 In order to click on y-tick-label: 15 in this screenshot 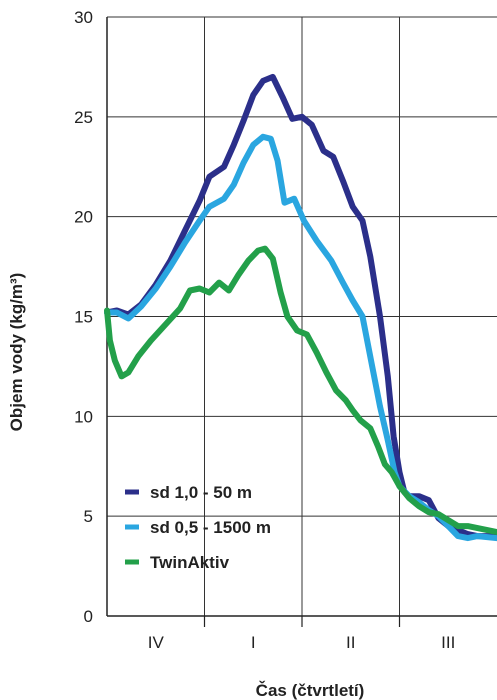, I will do `click(83, 317)`.